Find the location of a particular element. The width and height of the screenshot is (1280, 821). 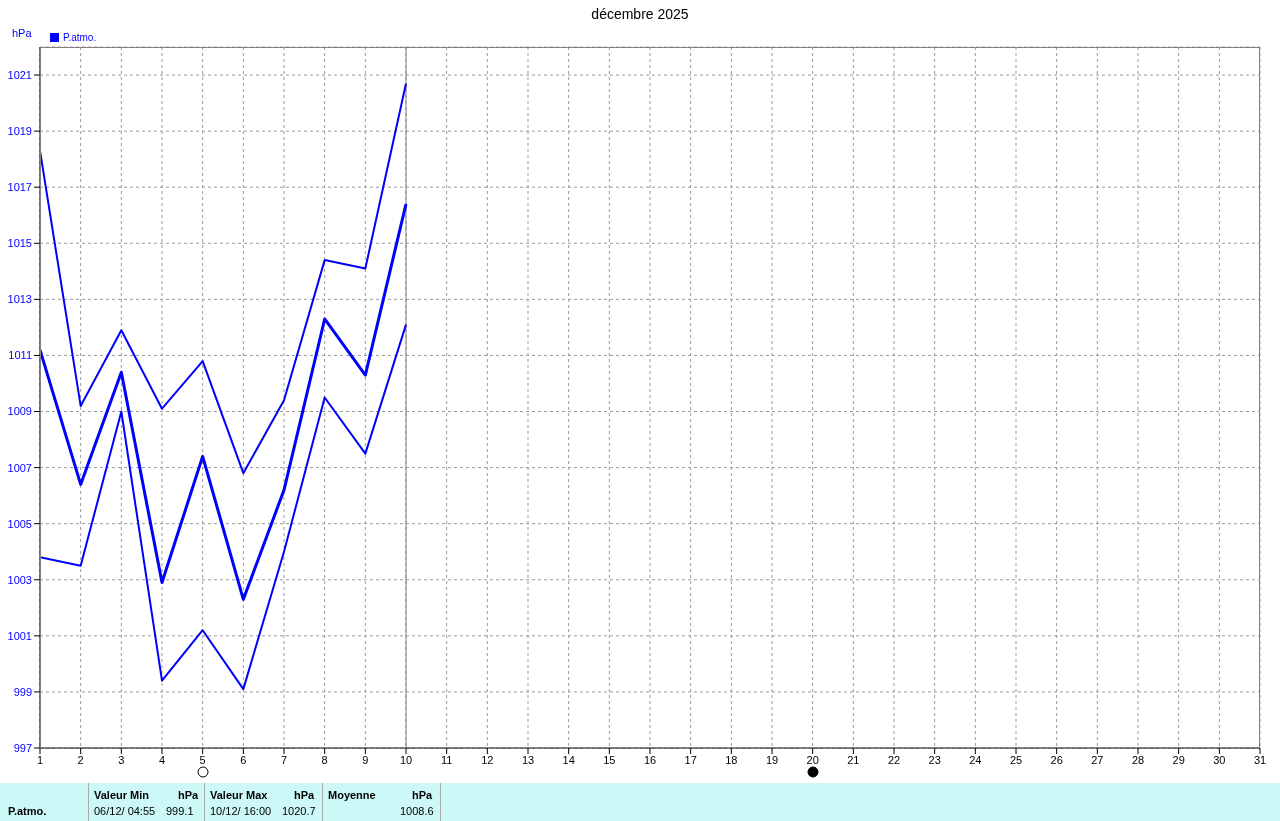

x-tick-label: 24 is located at coordinates (975, 759).